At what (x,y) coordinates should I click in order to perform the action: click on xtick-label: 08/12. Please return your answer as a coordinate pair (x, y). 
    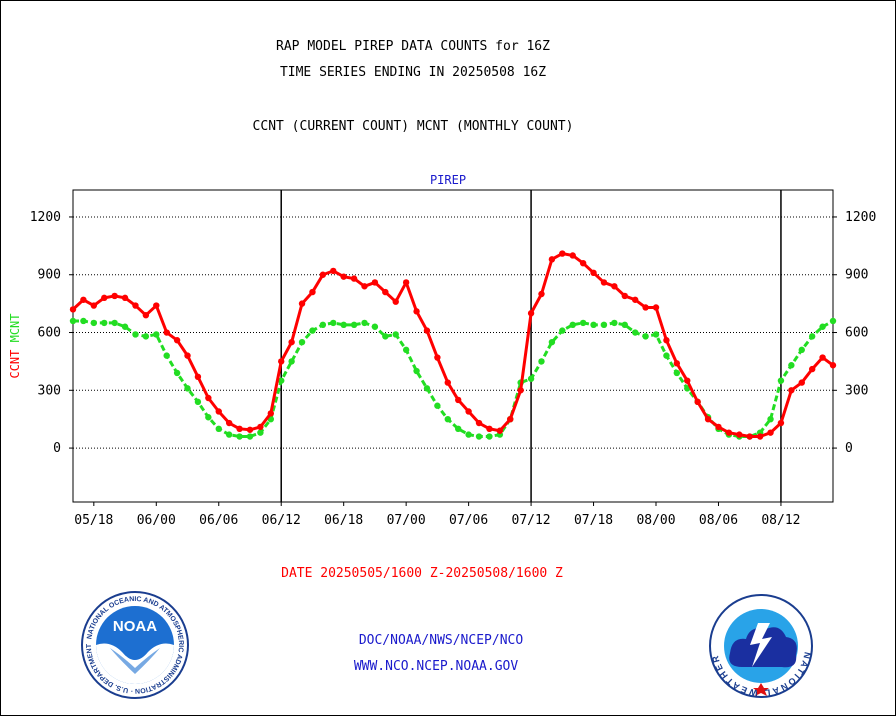
    Looking at the image, I should click on (780, 520).